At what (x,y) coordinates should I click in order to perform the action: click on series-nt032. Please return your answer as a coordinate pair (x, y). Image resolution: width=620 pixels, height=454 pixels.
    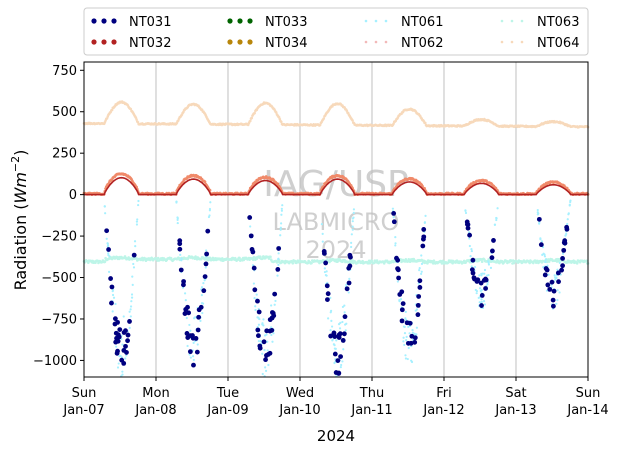
    Looking at the image, I should click on (336, 186).